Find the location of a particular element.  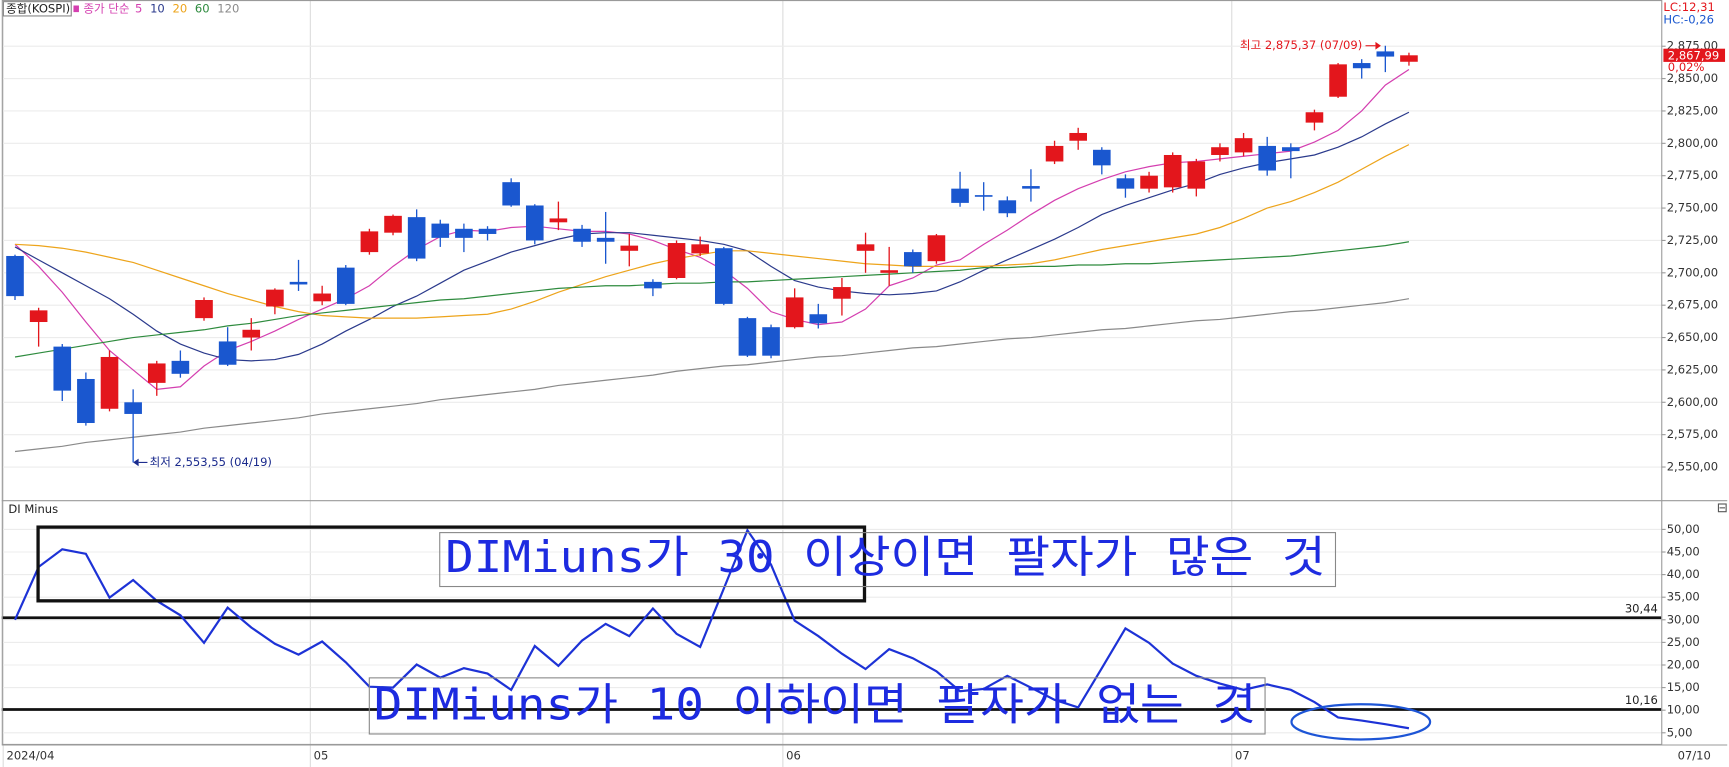

y-tick-label: 2,825,00 is located at coordinates (1692, 110).